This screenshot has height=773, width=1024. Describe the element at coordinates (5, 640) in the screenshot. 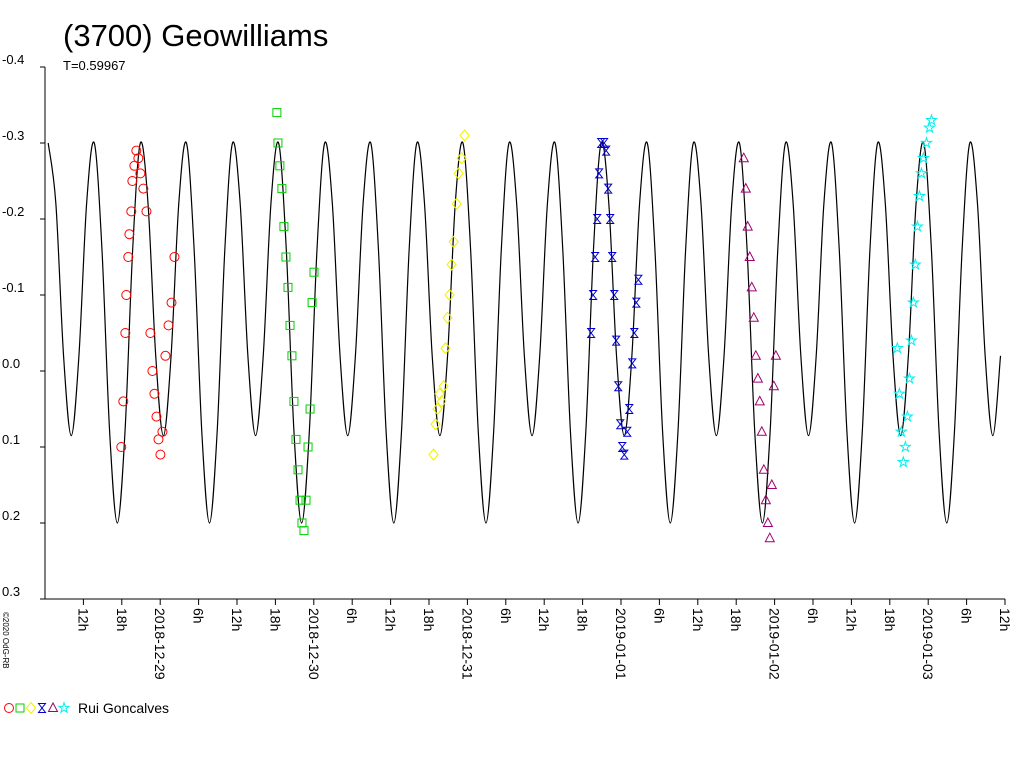

I see `copyright: ©2020 OdG-RB` at that location.